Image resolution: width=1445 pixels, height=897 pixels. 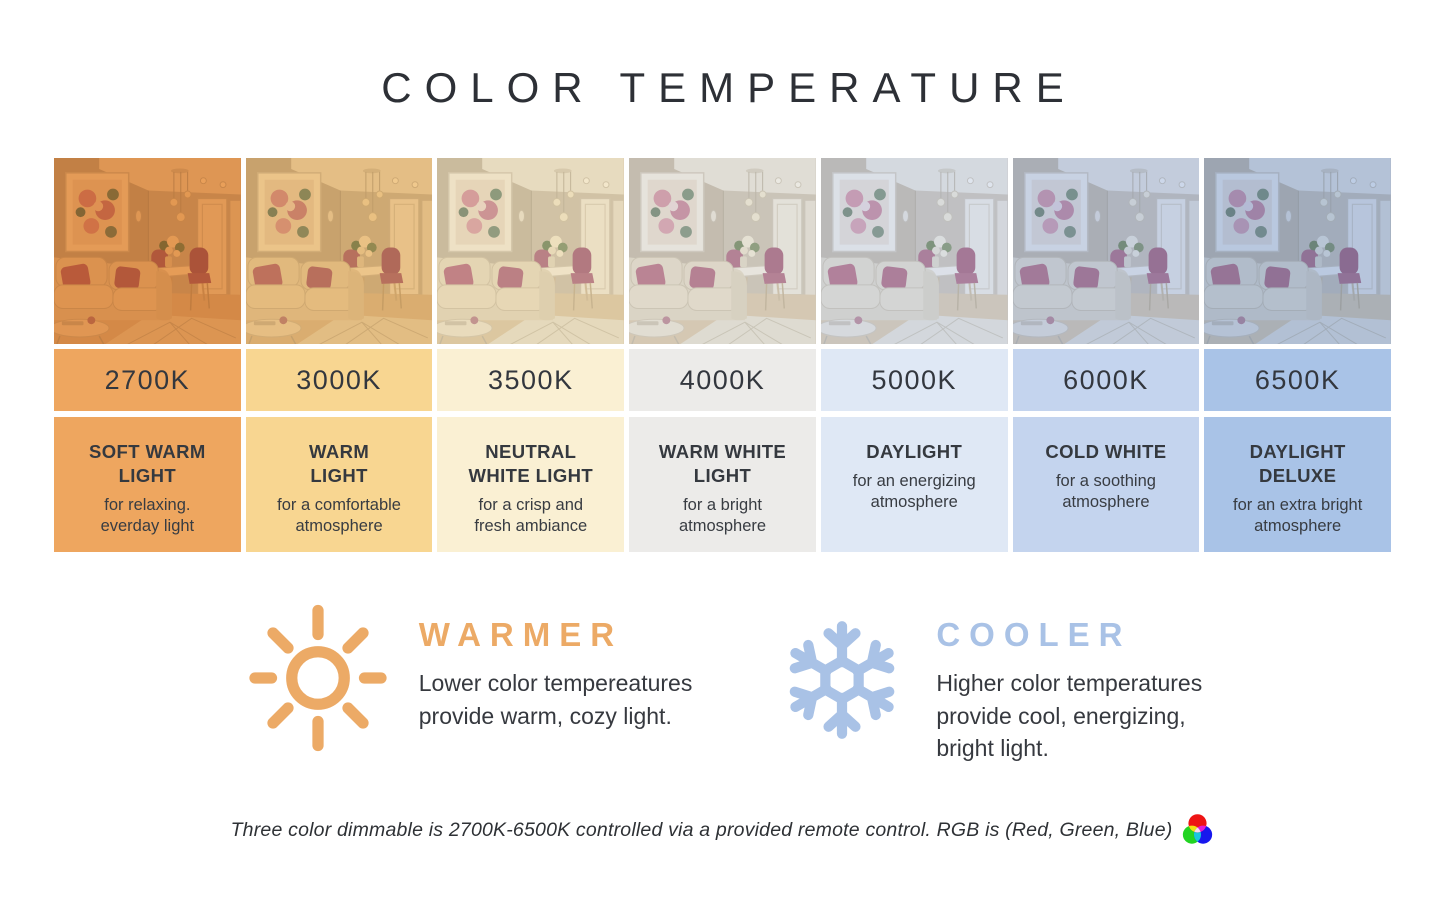 What do you see at coordinates (1298, 380) in the screenshot?
I see `kelvin-label: 6500K` at bounding box center [1298, 380].